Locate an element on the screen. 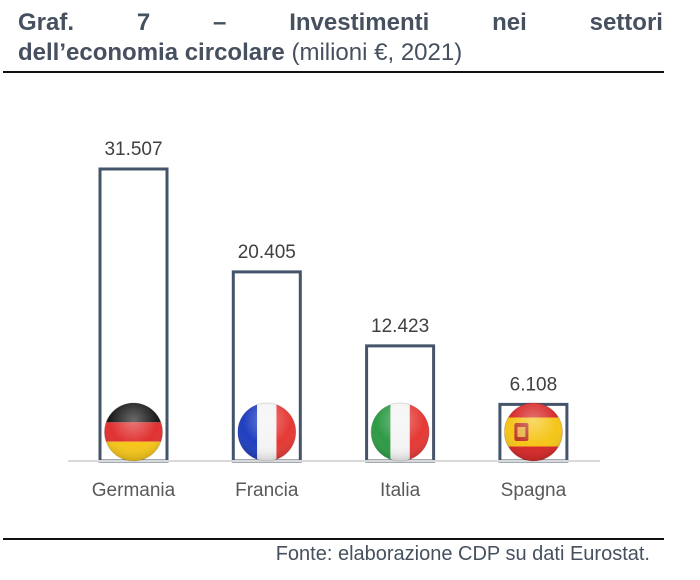 Image resolution: width=700 pixels, height=580 pixels. title-line-1: Graf. 7 – Investimenti nei settori is located at coordinates (340, 23).